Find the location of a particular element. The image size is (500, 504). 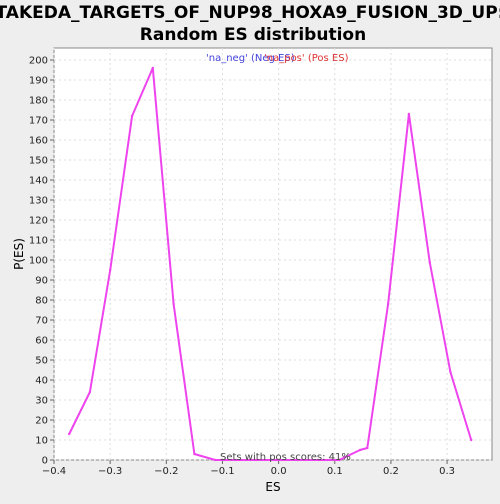

y-tick-label: 130 is located at coordinates (38, 201).